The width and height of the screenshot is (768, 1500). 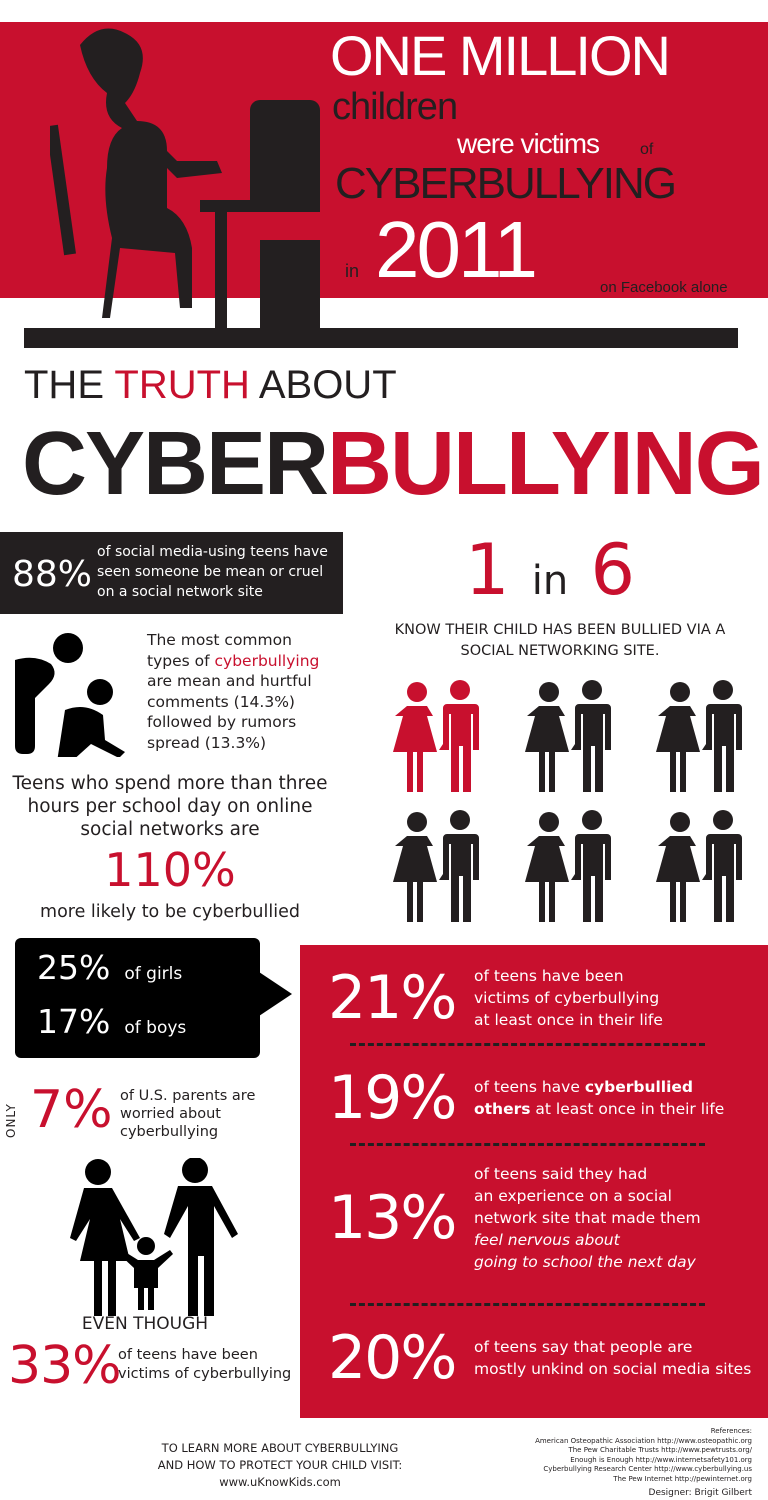 I want to click on page-title: CYBERBULLYING, so click(x=393, y=464).